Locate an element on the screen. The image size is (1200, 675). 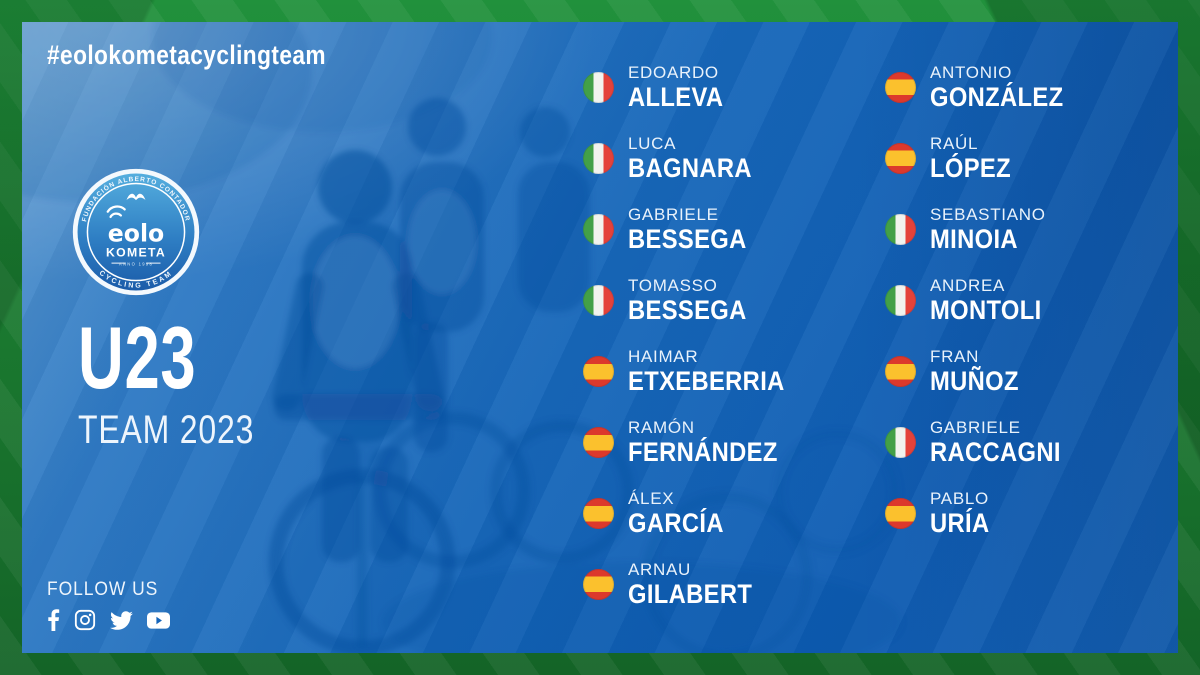
rider-name: LUCA BAGNARA is located at coordinates (698, 158).